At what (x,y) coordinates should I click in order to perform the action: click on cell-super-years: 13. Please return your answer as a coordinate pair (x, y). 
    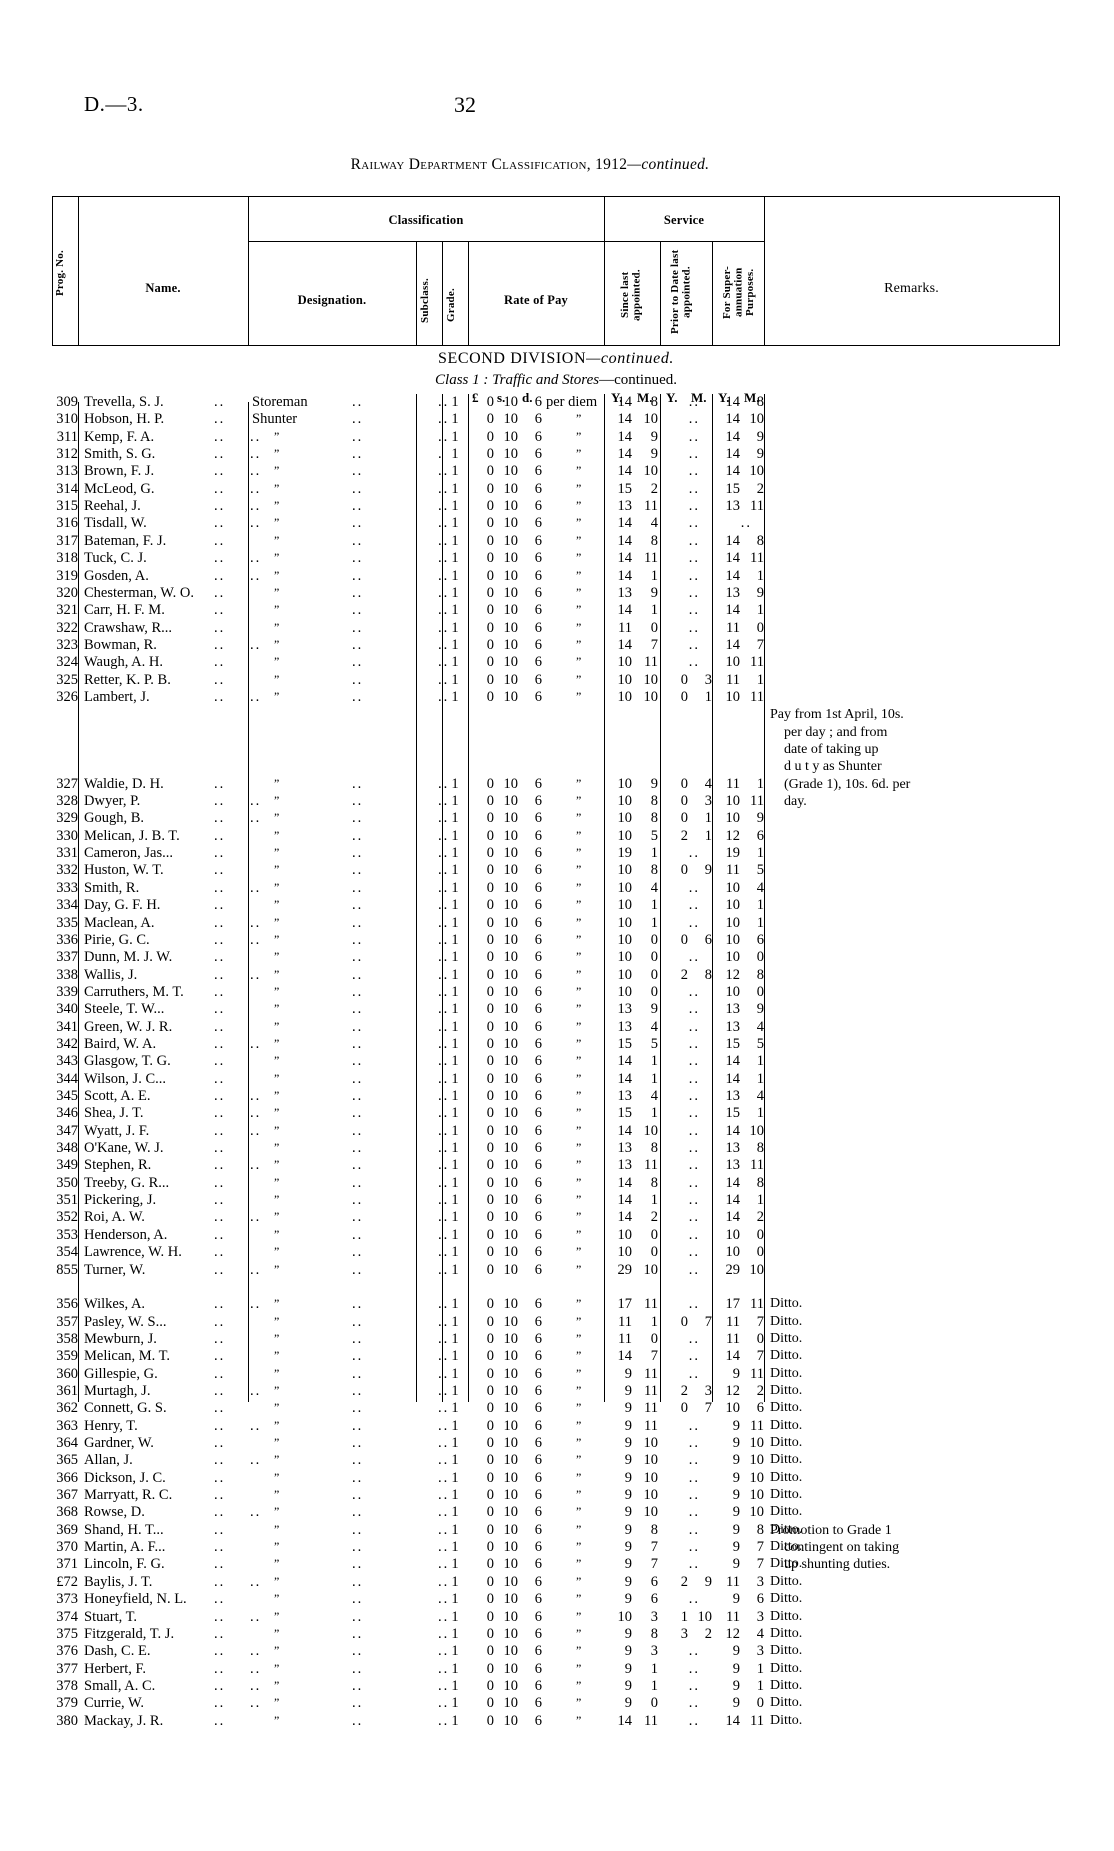
    Looking at the image, I should click on (733, 1148).